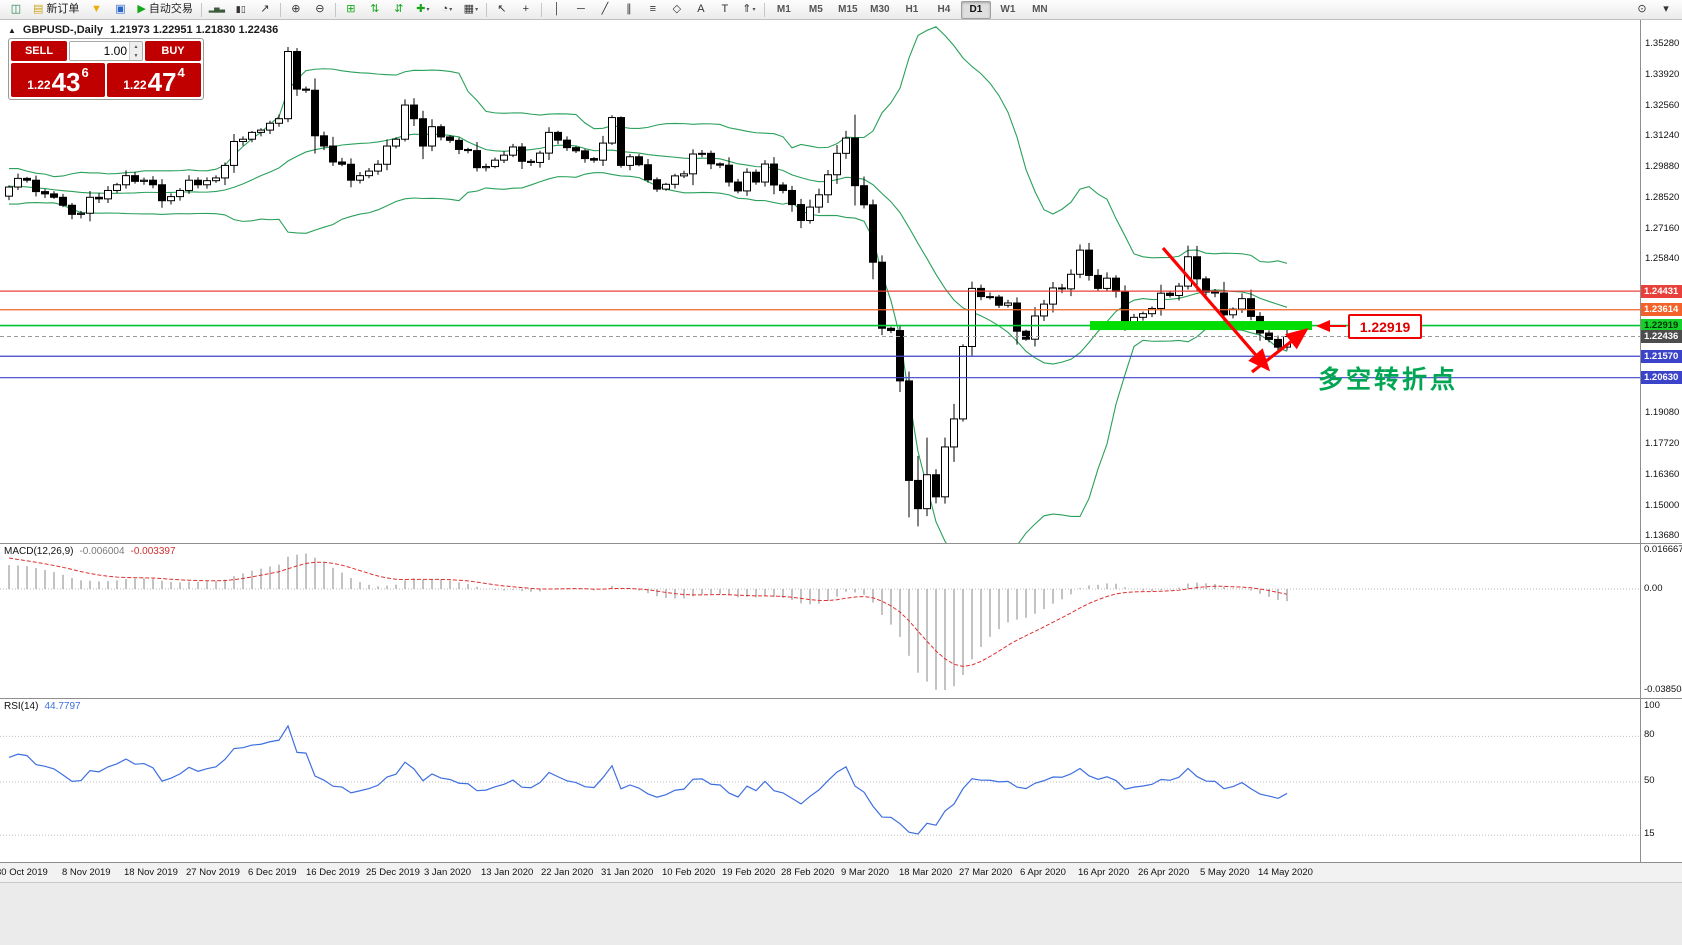 The image size is (1682, 945). Describe the element at coordinates (1661, 378) in the screenshot. I see `price-tag: 1.20630` at that location.